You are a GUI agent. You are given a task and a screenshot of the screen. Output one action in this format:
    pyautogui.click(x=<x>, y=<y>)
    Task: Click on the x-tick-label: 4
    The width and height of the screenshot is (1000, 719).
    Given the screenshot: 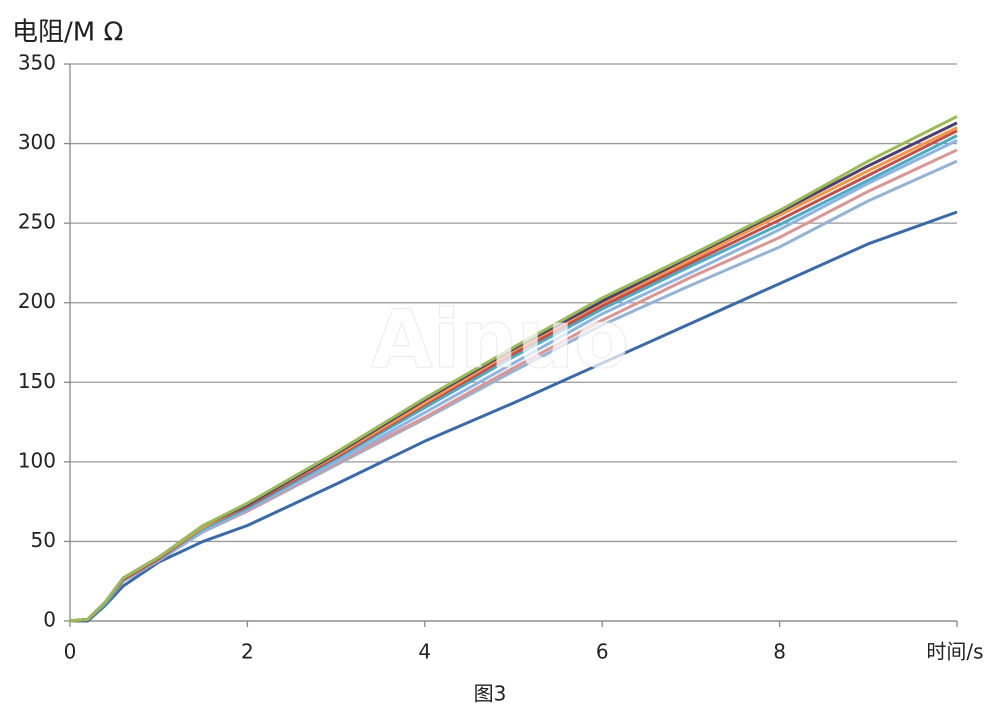 What is the action you would take?
    pyautogui.click(x=424, y=652)
    